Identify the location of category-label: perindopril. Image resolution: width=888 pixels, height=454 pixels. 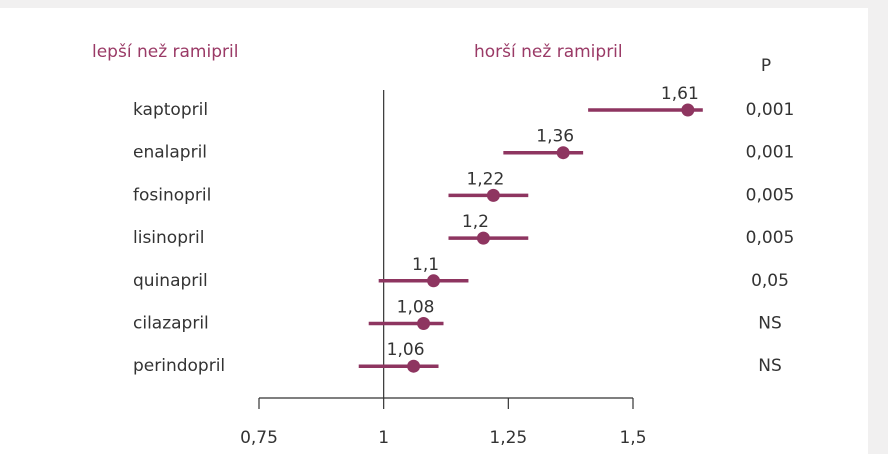
(179, 366).